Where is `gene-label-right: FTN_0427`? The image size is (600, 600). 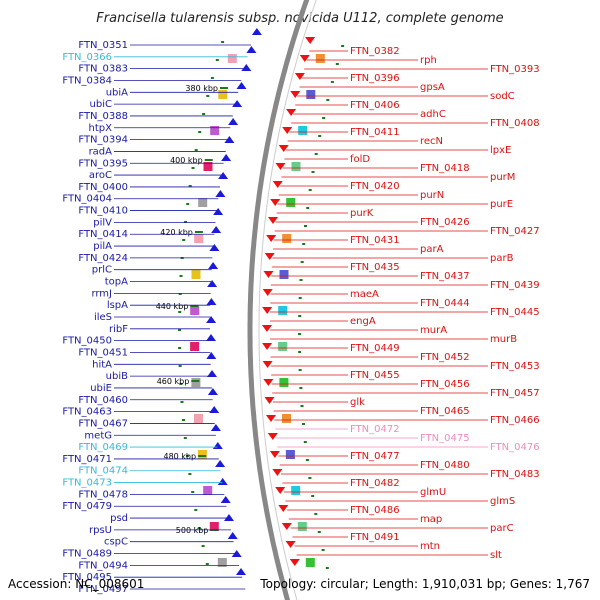 gene-label-right: FTN_0427 is located at coordinates (515, 231).